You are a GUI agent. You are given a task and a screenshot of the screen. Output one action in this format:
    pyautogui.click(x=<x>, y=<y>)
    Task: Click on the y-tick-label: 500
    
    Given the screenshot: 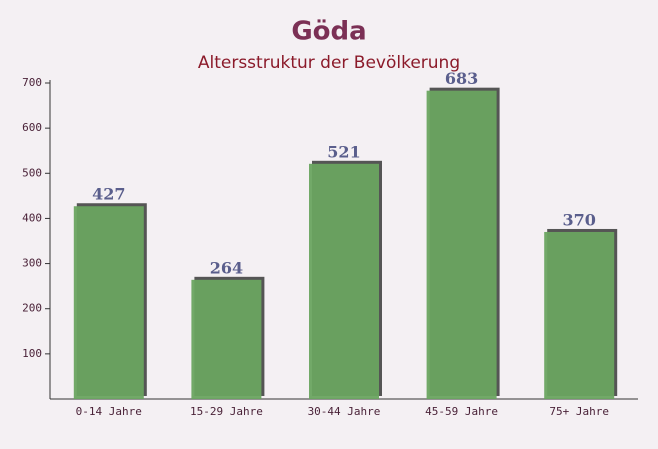 What is the action you would take?
    pyautogui.click(x=32, y=172)
    